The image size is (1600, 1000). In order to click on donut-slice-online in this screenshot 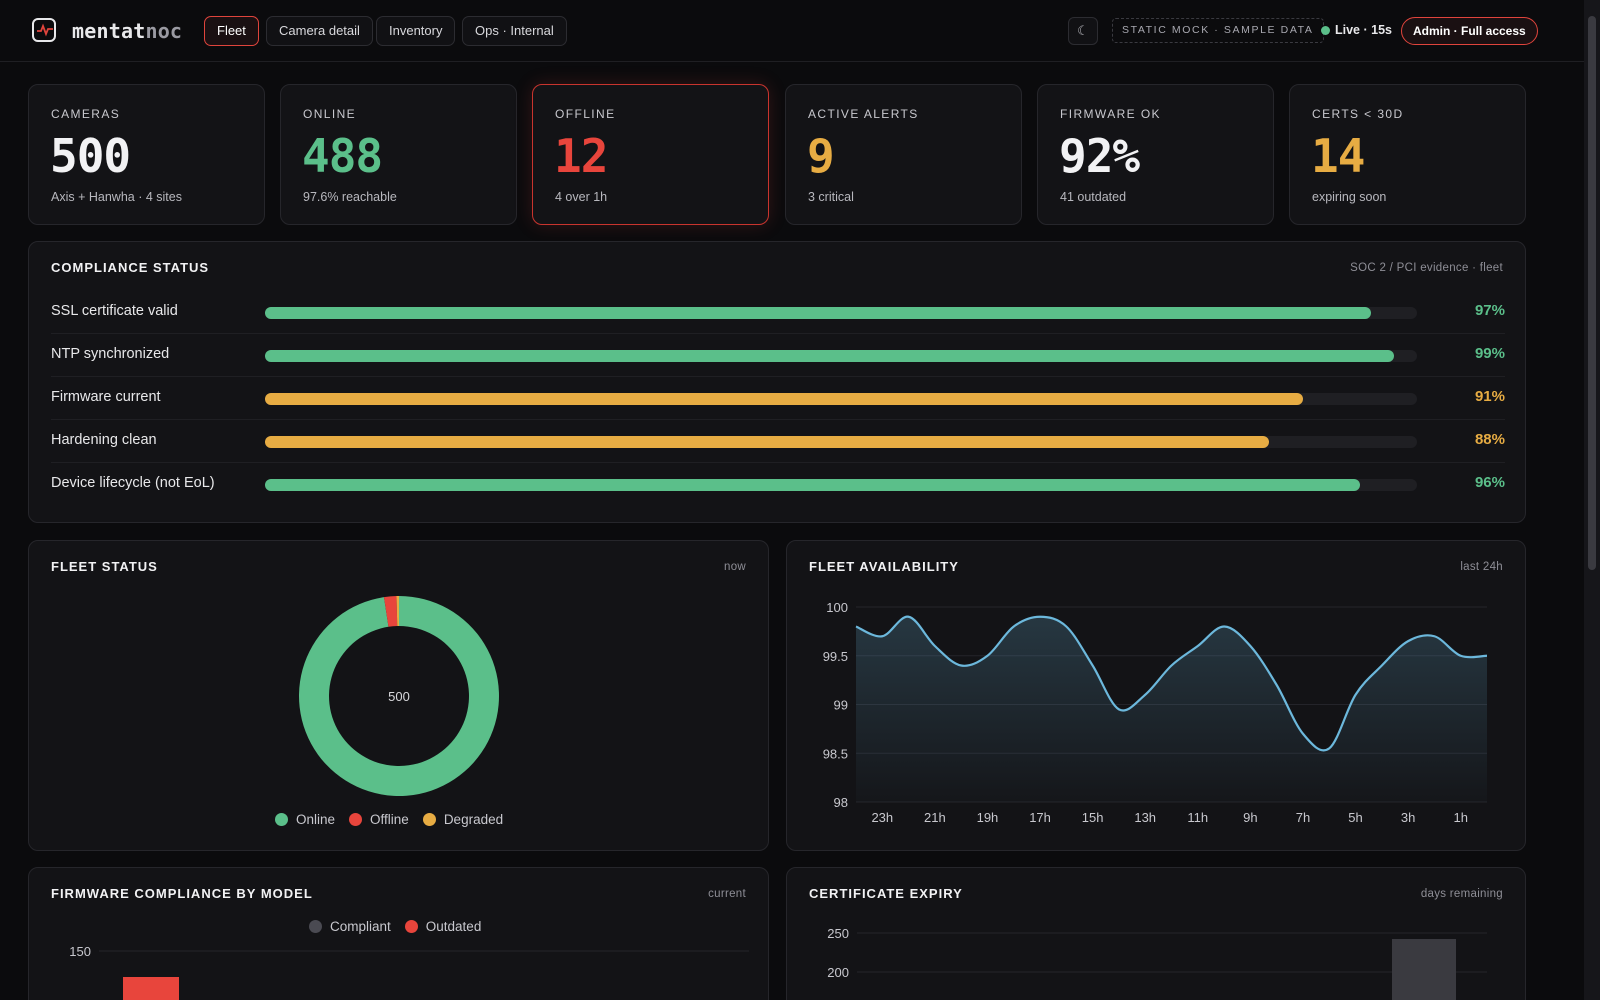, I will do `click(398, 696)`.